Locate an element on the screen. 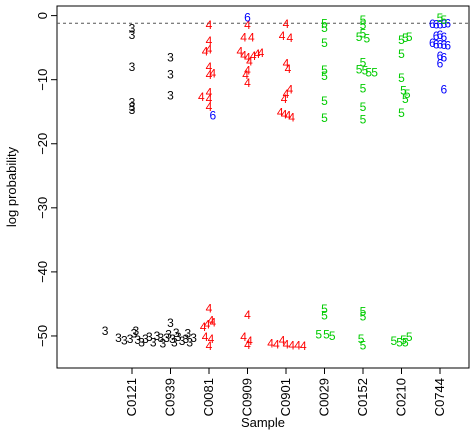 Image resolution: width=474 pixels, height=433 pixels. x-tick-label: C0901 is located at coordinates (285, 397).